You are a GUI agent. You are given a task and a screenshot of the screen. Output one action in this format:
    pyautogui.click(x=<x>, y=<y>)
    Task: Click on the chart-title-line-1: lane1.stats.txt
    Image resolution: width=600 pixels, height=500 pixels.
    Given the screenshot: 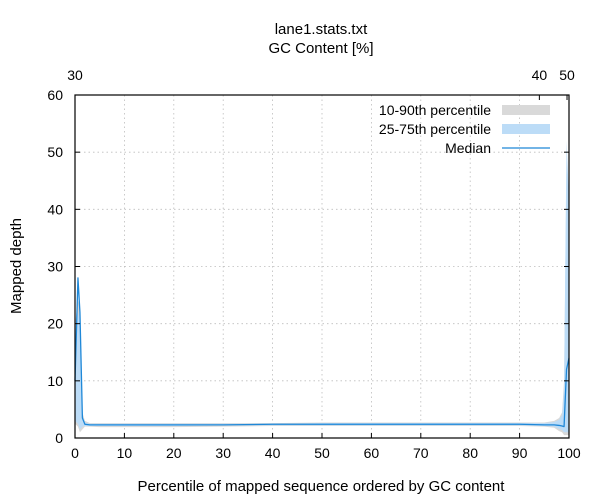 What is the action you would take?
    pyautogui.click(x=321, y=29)
    